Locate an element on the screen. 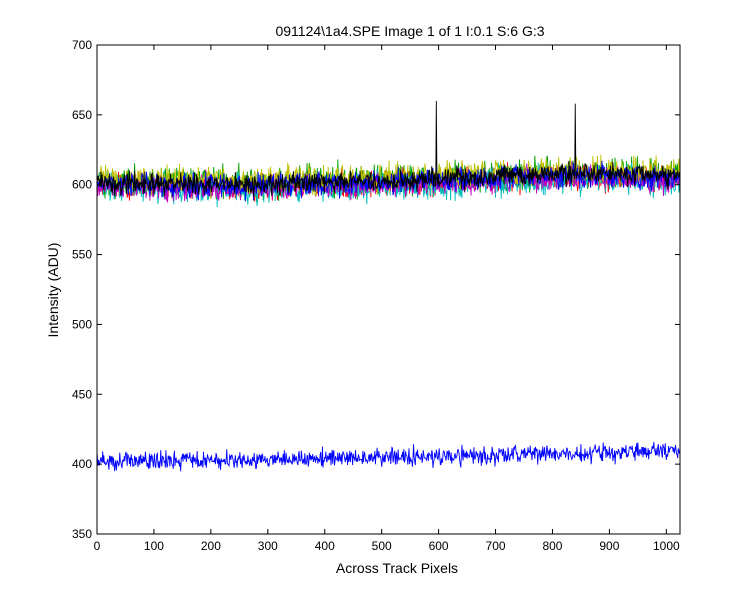  y-tick-label: 650 is located at coordinates (82, 115).